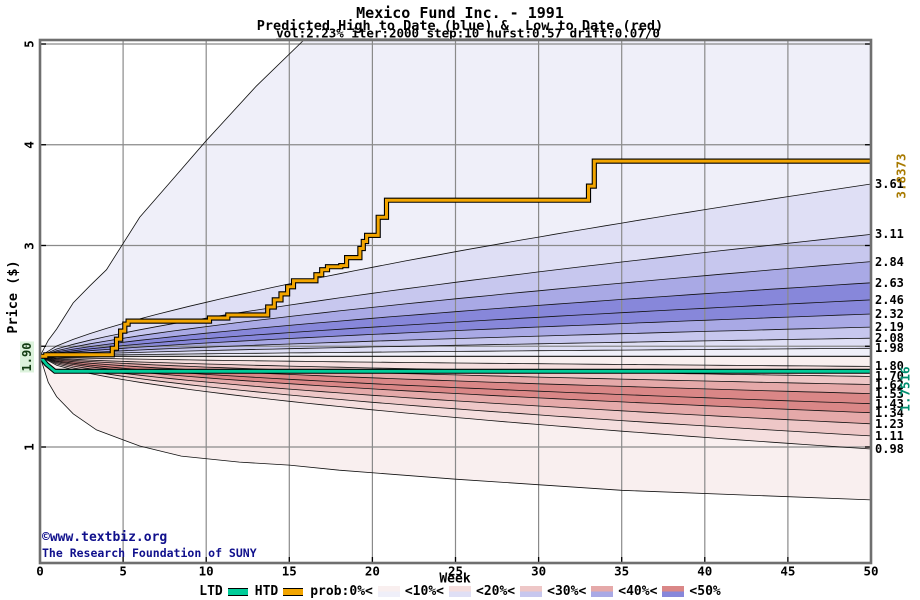 Image resolution: width=920 pixels, height=600 pixels. Describe the element at coordinates (293, 591) in the screenshot. I see `legend-htd-swatch` at that location.